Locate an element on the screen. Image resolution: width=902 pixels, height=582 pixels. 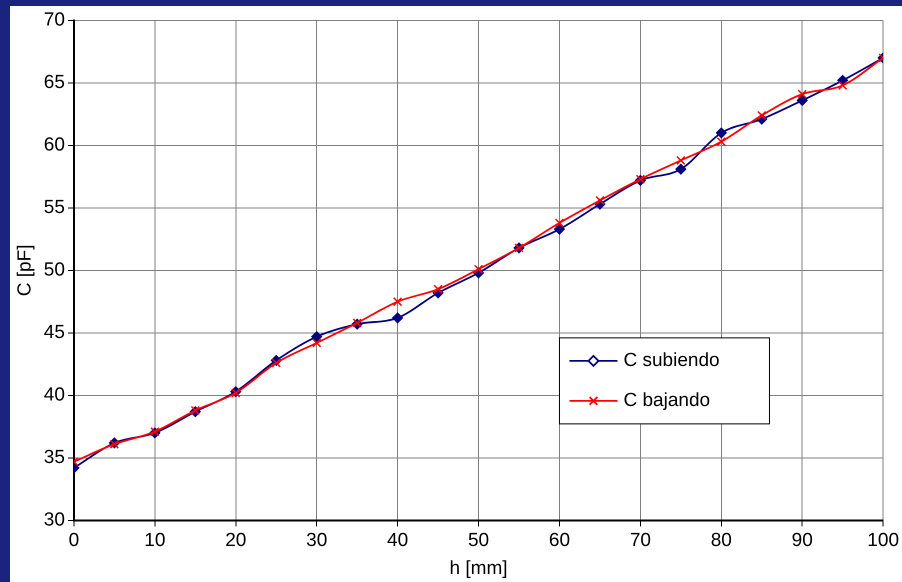
y-tick-label: 55 is located at coordinates (54, 207).